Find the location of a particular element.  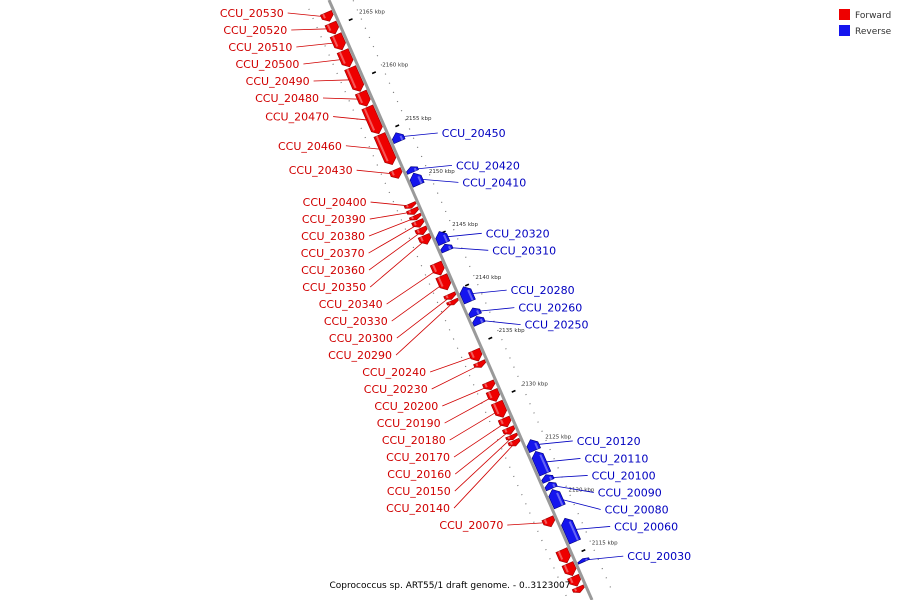

ccu-20510-feature is located at coordinates (337, 41).